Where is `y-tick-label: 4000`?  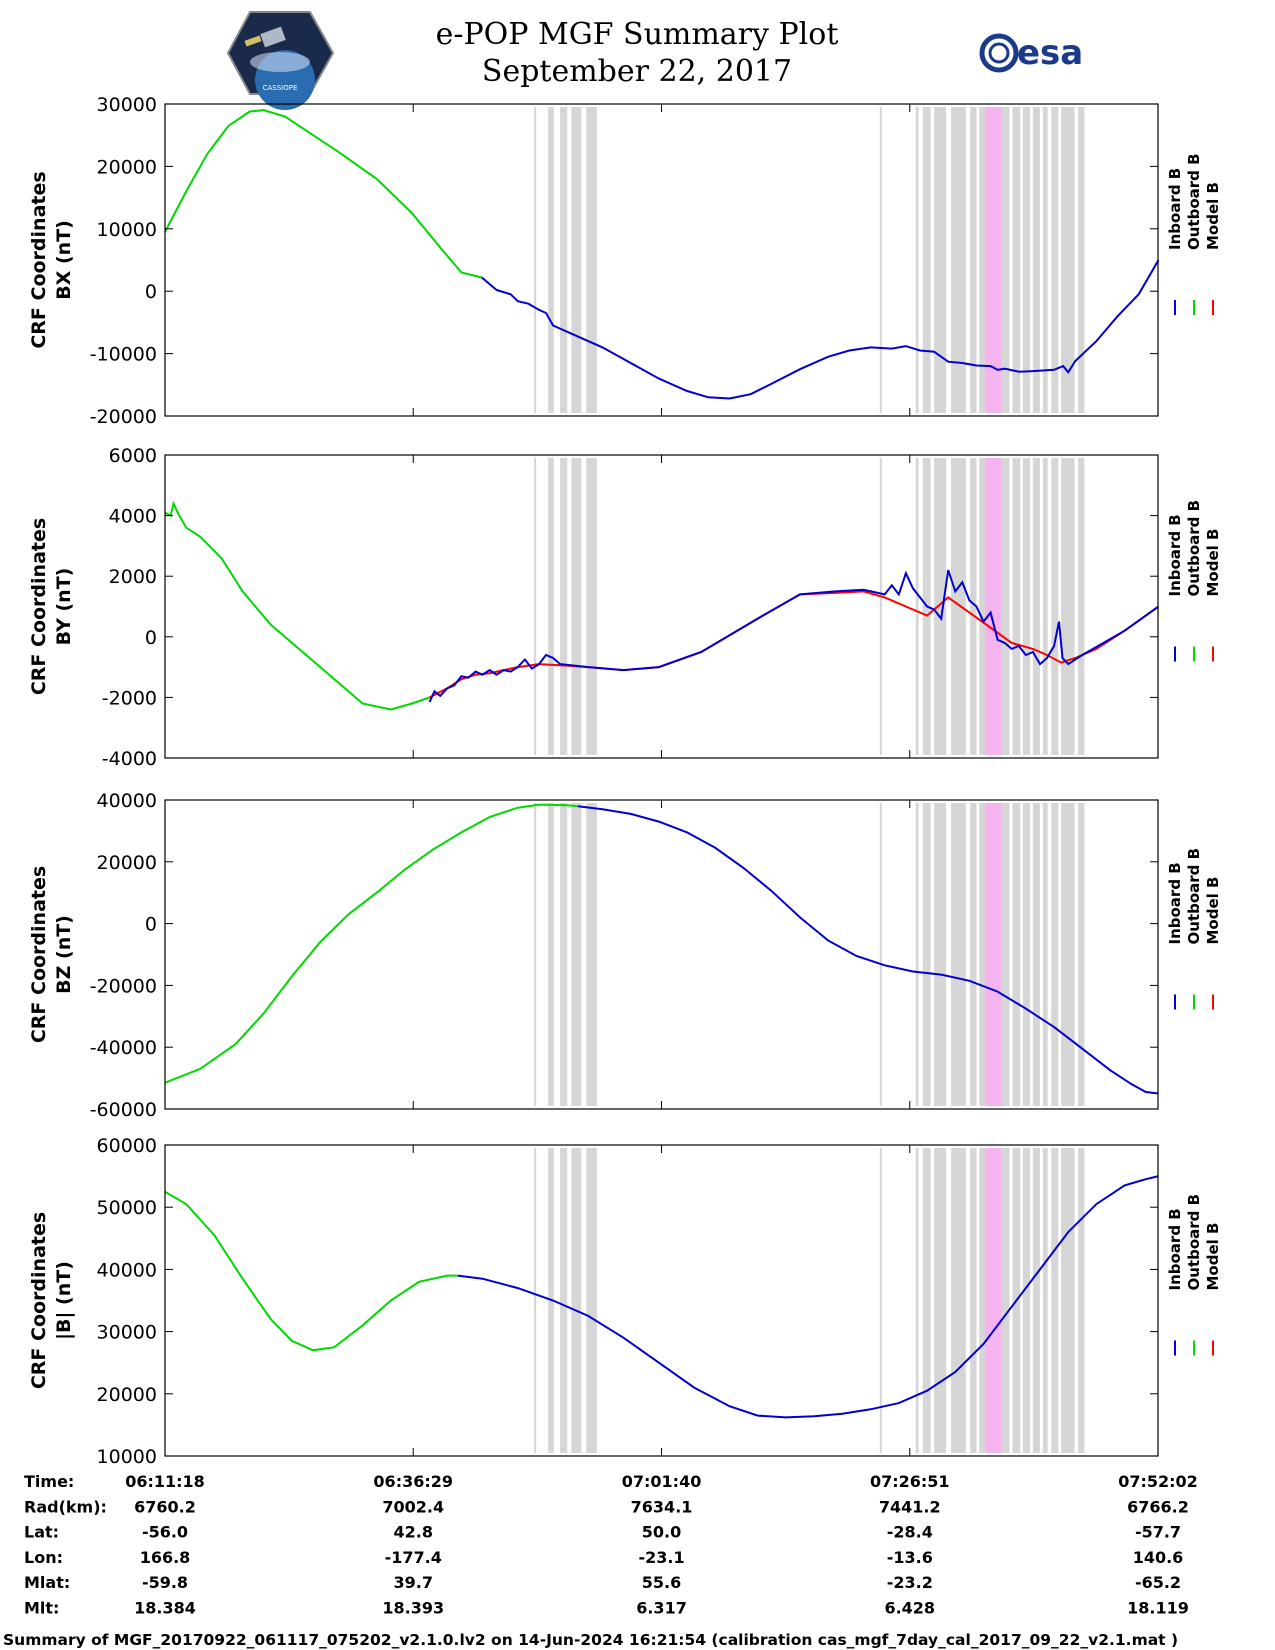 y-tick-label: 4000 is located at coordinates (133, 517).